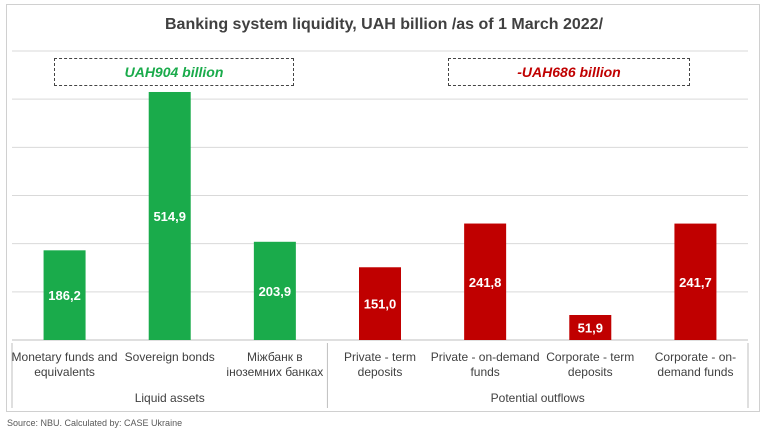  Describe the element at coordinates (380, 357) in the screenshot. I see `category-label: Private - term` at that location.